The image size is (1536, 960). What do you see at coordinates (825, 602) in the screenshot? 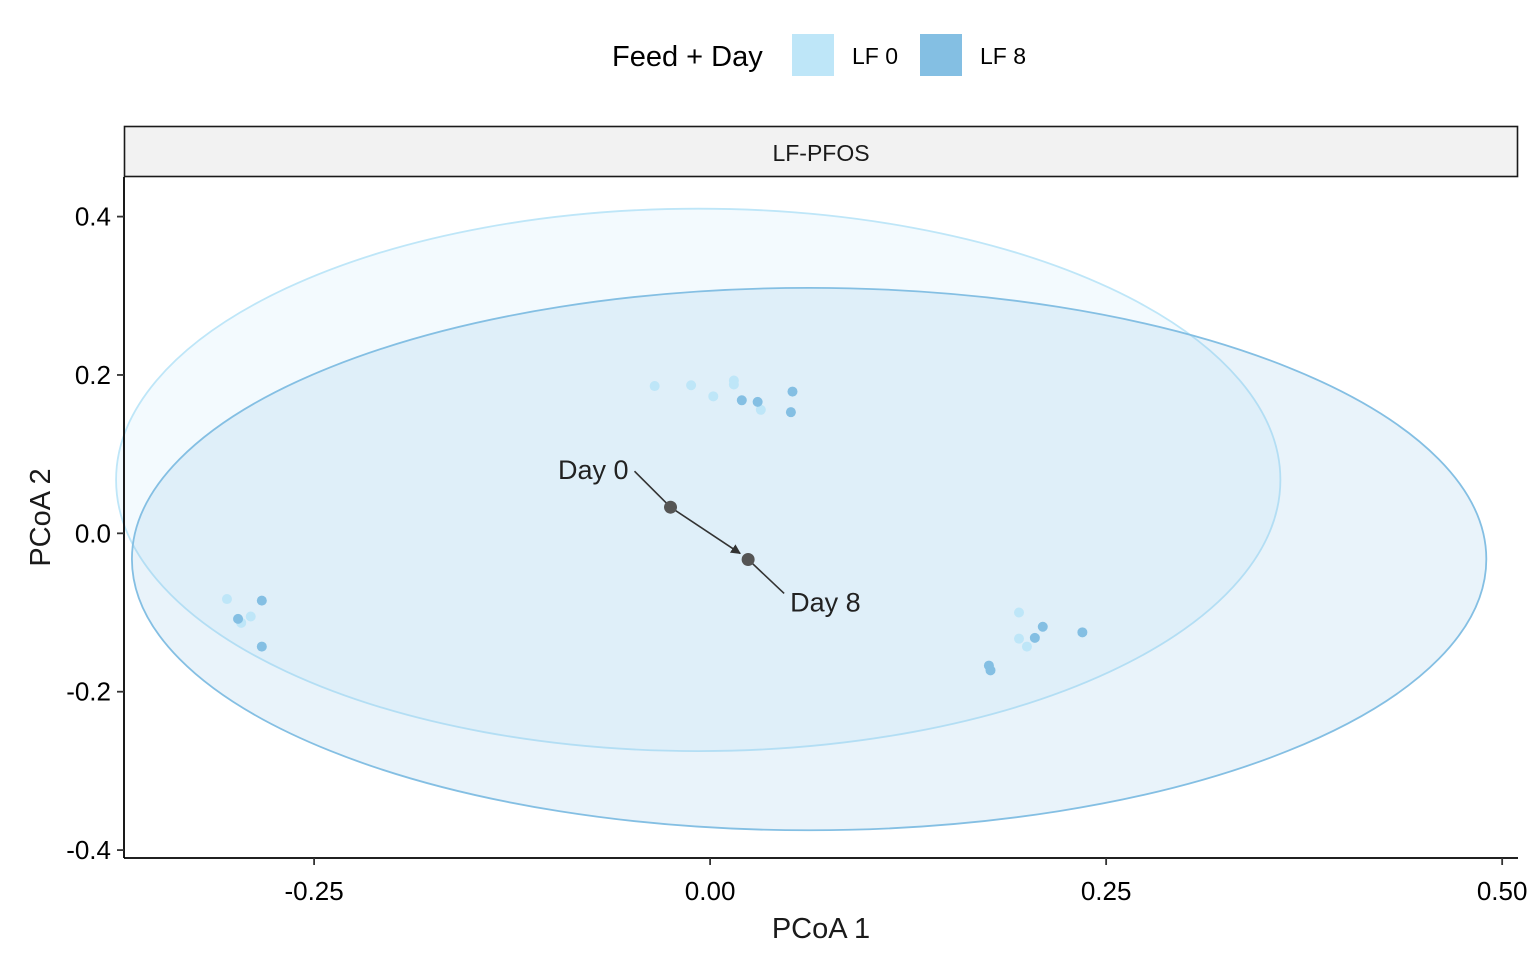
I see `label-day-8: Day 8` at bounding box center [825, 602].